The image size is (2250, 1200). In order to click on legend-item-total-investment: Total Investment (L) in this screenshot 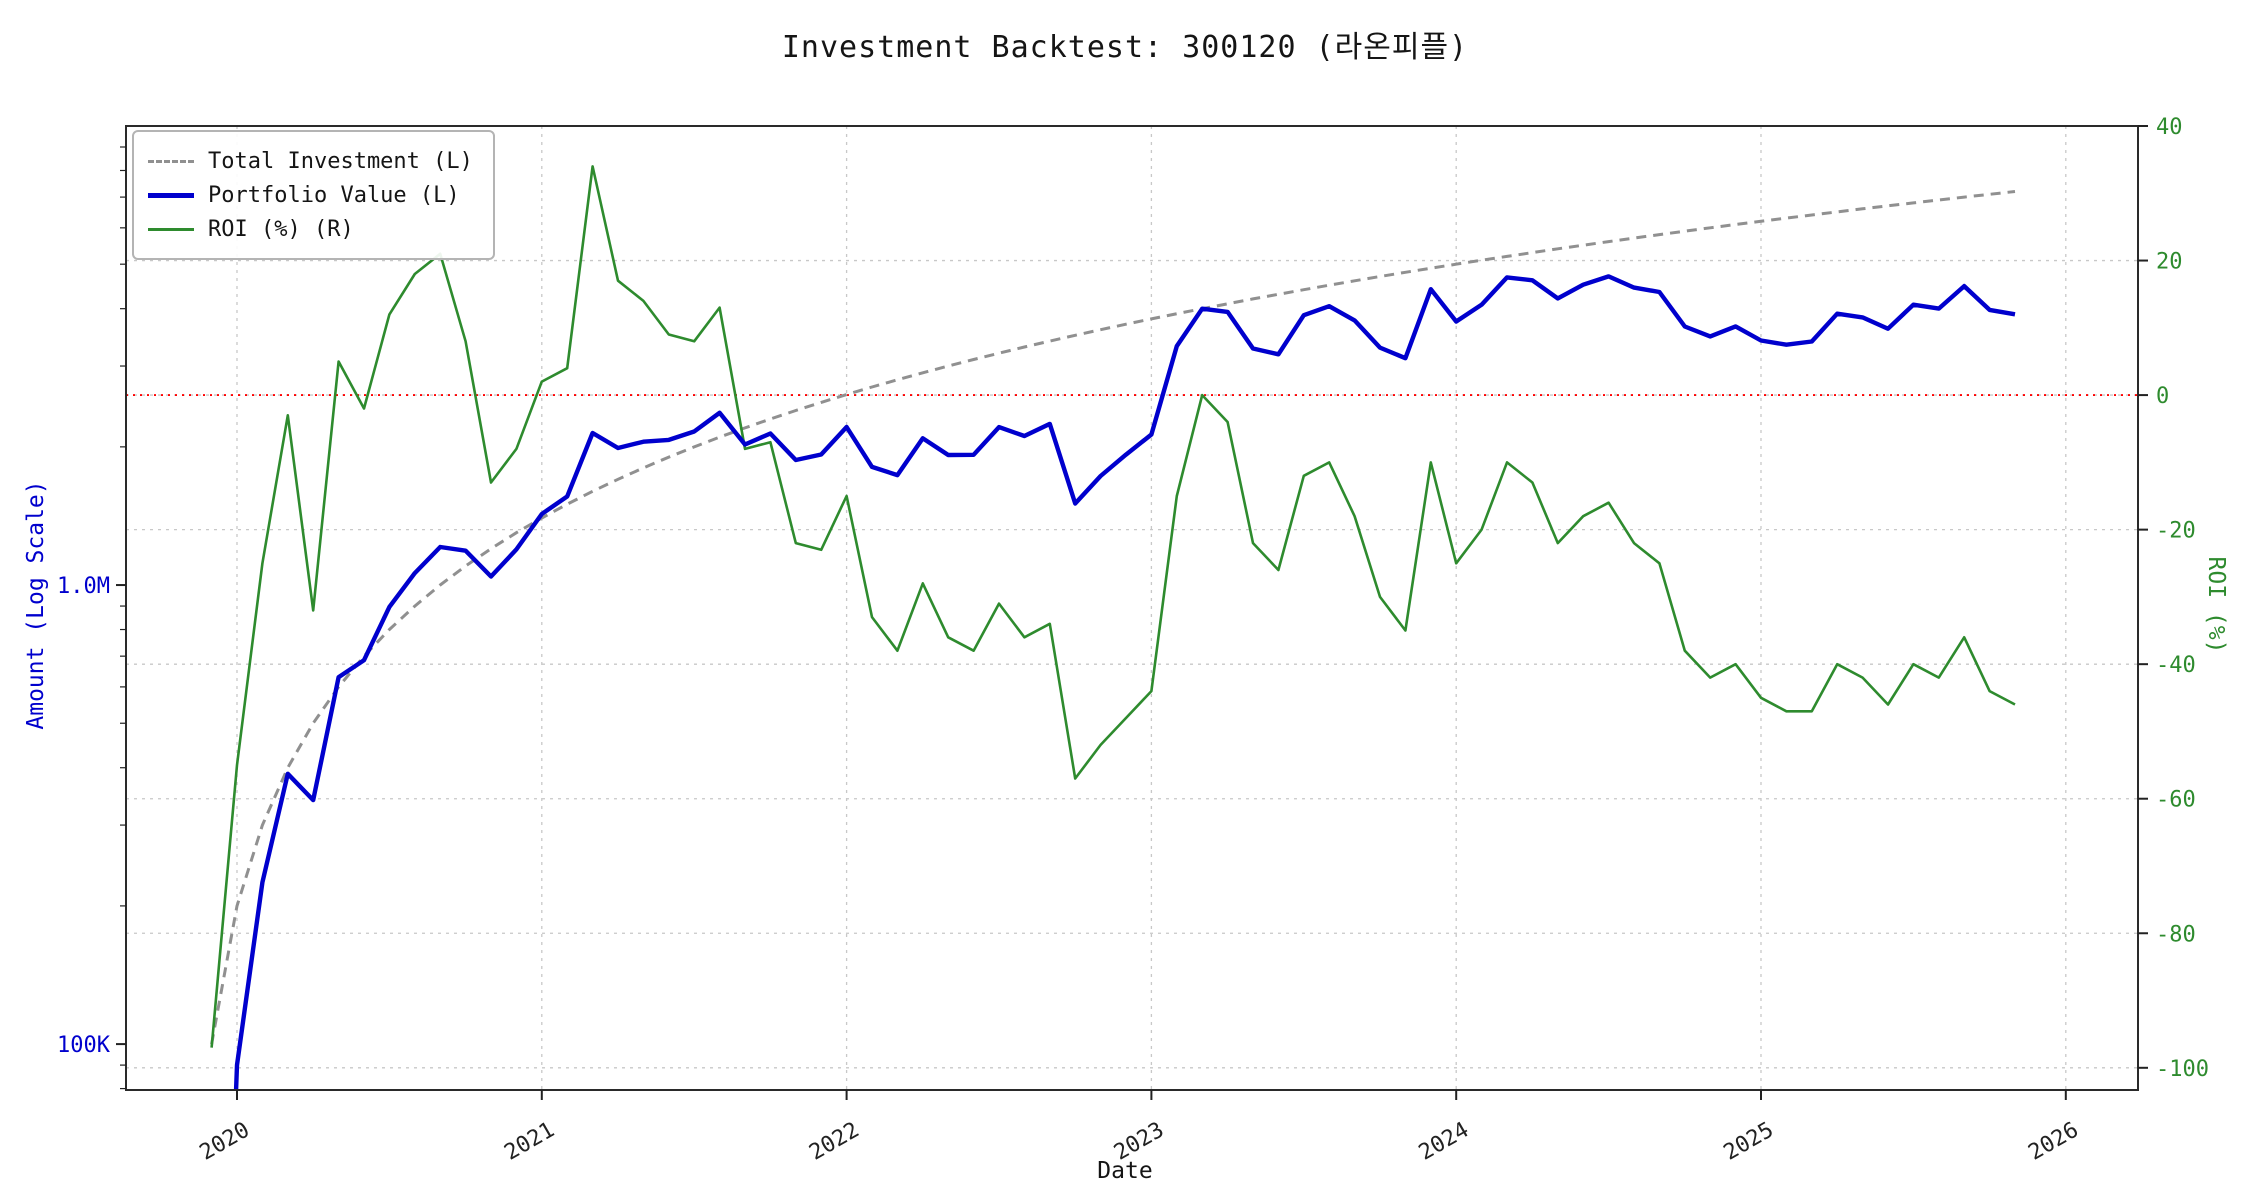, I will do `click(310, 161)`.